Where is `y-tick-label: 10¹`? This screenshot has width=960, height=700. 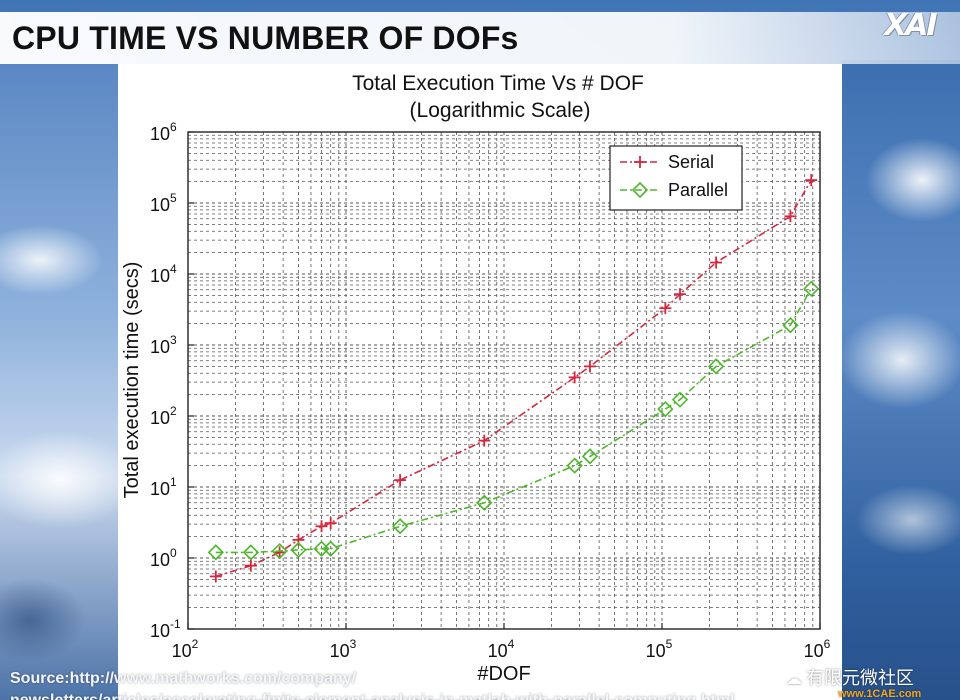
y-tick-label: 10¹ is located at coordinates (163, 487).